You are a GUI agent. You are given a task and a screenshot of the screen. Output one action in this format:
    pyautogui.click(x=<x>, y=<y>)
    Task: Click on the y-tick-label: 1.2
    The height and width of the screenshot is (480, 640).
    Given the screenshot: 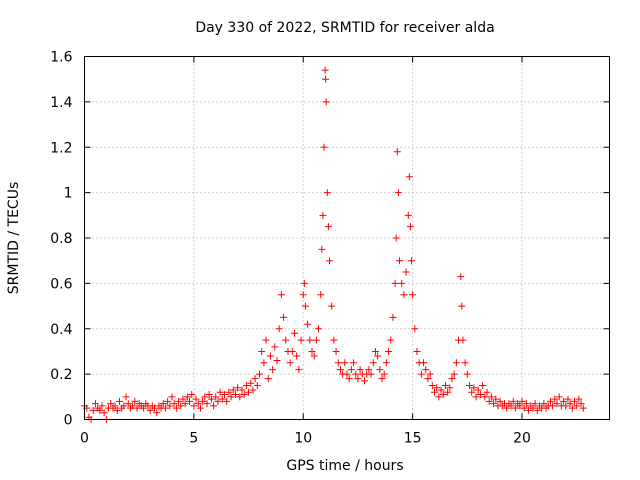 What is the action you would take?
    pyautogui.click(x=61, y=148)
    